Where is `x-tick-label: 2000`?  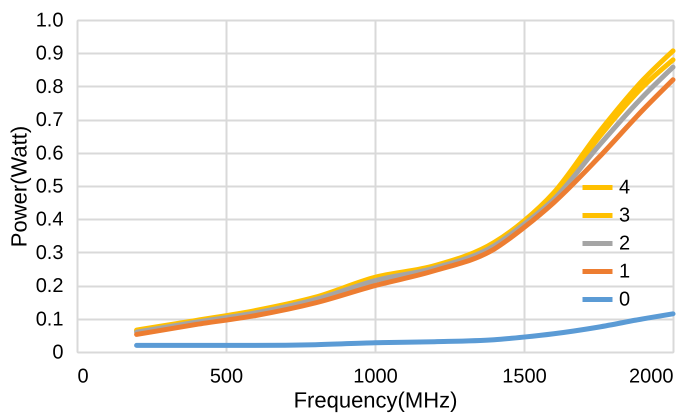 x-tick-label: 2000 is located at coordinates (651, 377).